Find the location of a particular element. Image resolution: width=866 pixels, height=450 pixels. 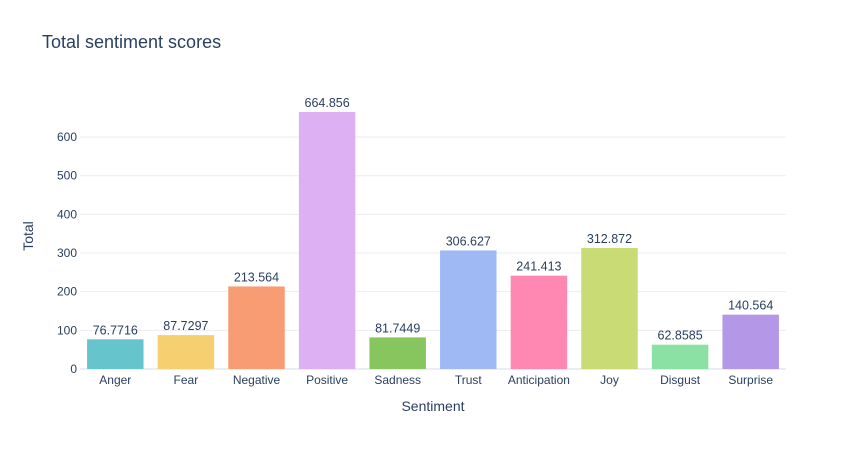

bar-anticipation is located at coordinates (539, 322).